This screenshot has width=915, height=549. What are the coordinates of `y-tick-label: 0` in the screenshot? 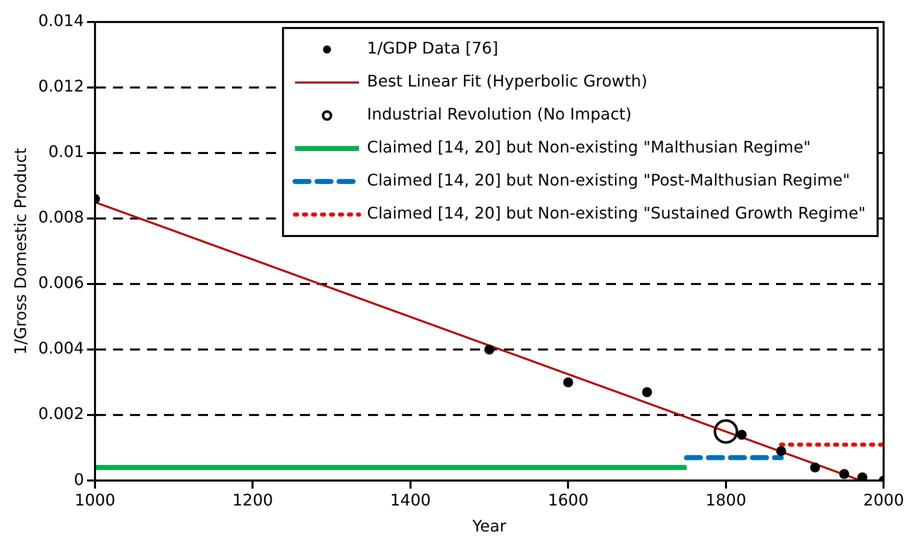 It's located at (79, 479).